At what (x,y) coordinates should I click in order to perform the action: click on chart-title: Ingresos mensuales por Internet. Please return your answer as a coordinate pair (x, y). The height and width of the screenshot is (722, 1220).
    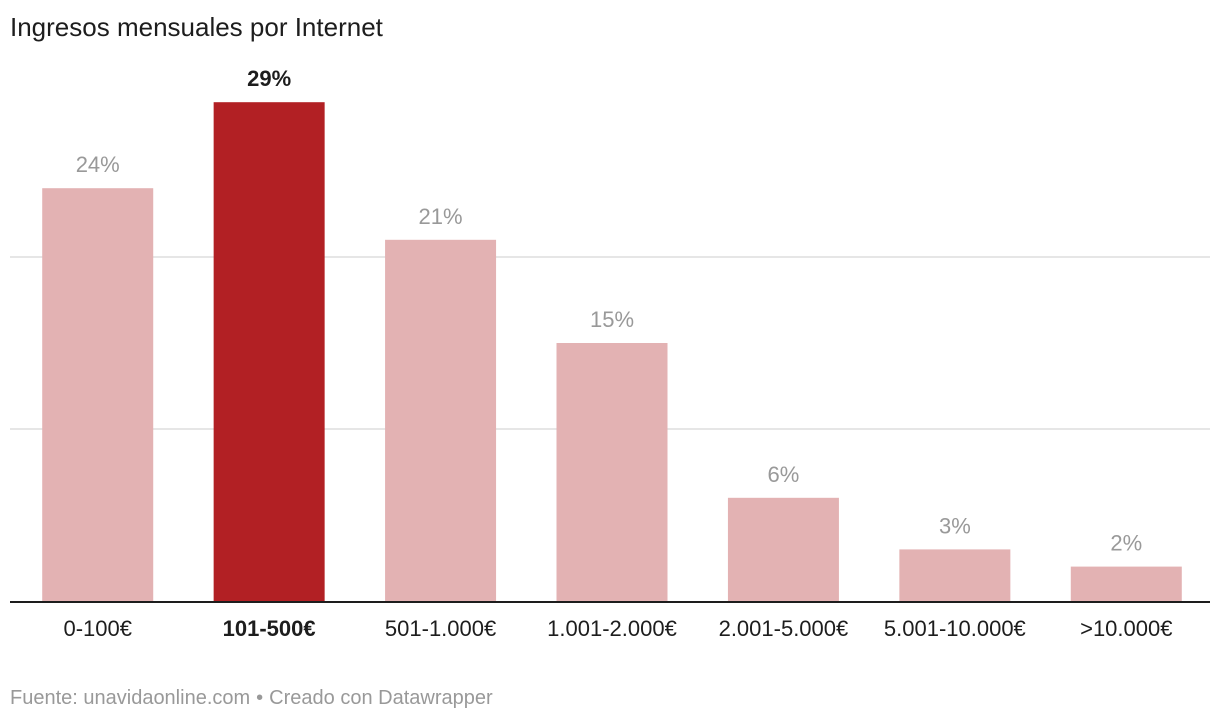
    Looking at the image, I should click on (196, 27).